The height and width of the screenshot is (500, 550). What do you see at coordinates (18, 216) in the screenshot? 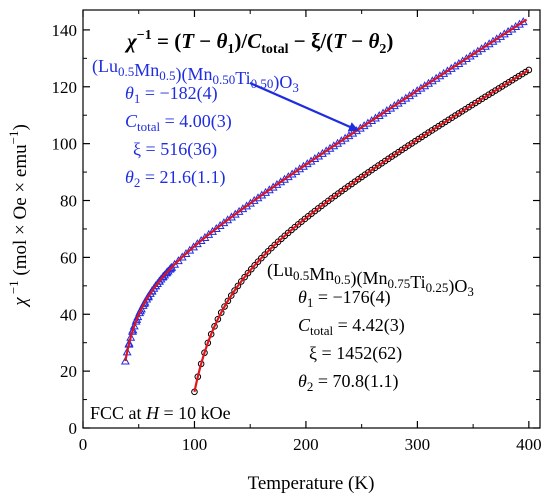
I see `y-axis-title: χ −1 (mol × Oe × emu−1)` at bounding box center [18, 216].